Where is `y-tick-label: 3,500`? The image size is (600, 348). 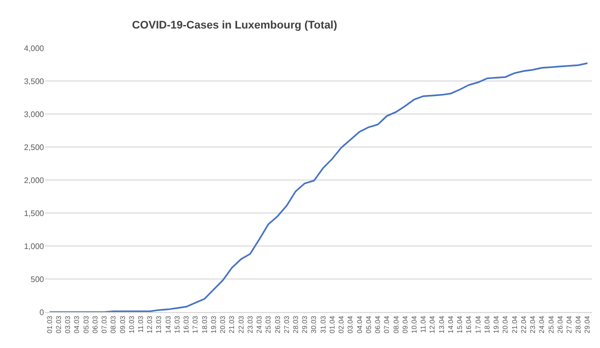
y-tick-label: 3,500 is located at coordinates (34, 81).